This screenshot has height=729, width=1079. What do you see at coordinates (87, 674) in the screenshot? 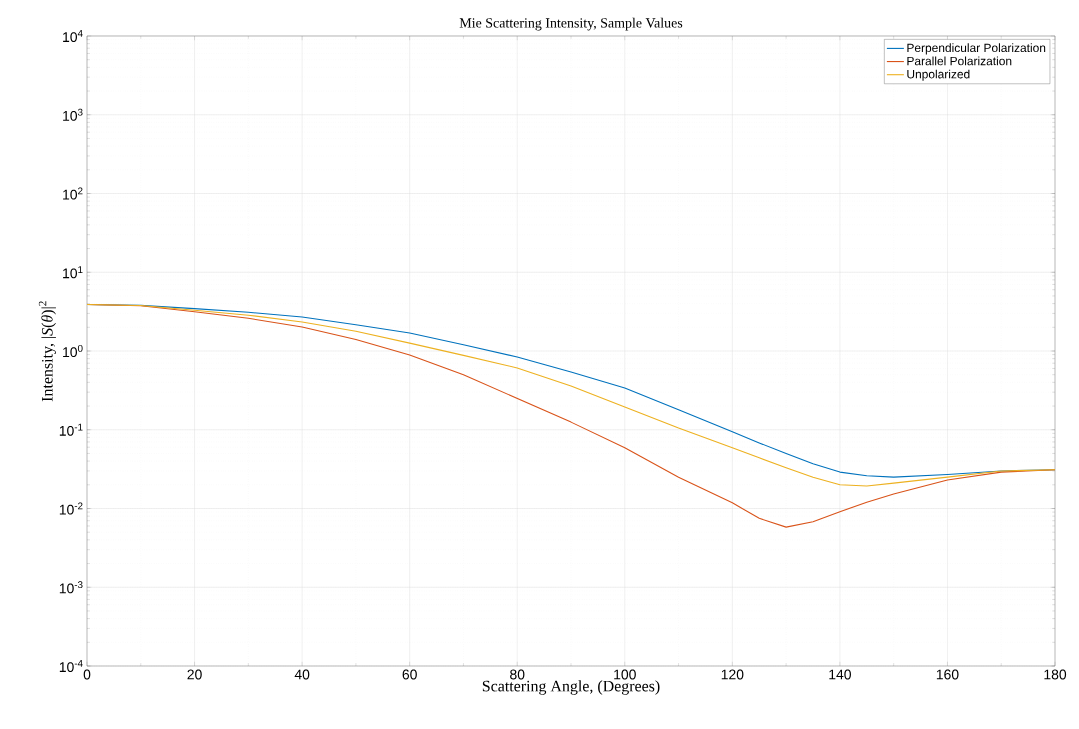
I see `x-tick-label: 0` at bounding box center [87, 674].